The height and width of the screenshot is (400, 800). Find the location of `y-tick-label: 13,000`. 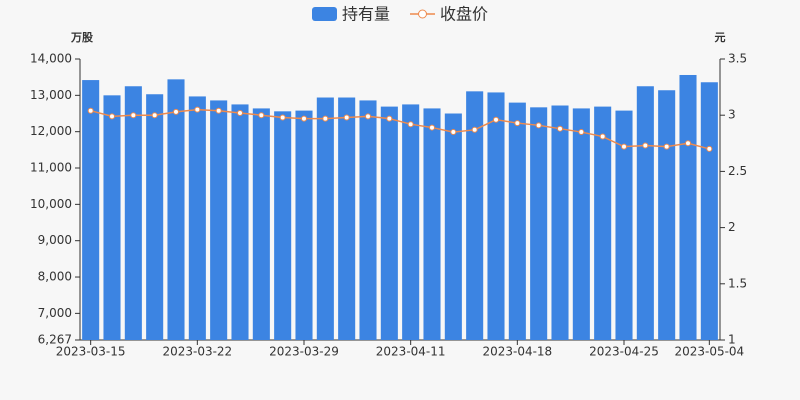

y-tick-label: 13,000 is located at coordinates (51, 95).